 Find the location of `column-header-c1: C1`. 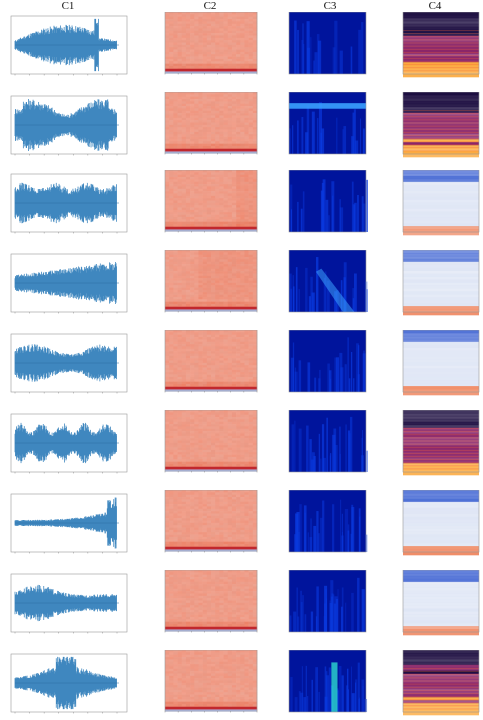

column-header-c1: C1 is located at coordinates (68, 6).